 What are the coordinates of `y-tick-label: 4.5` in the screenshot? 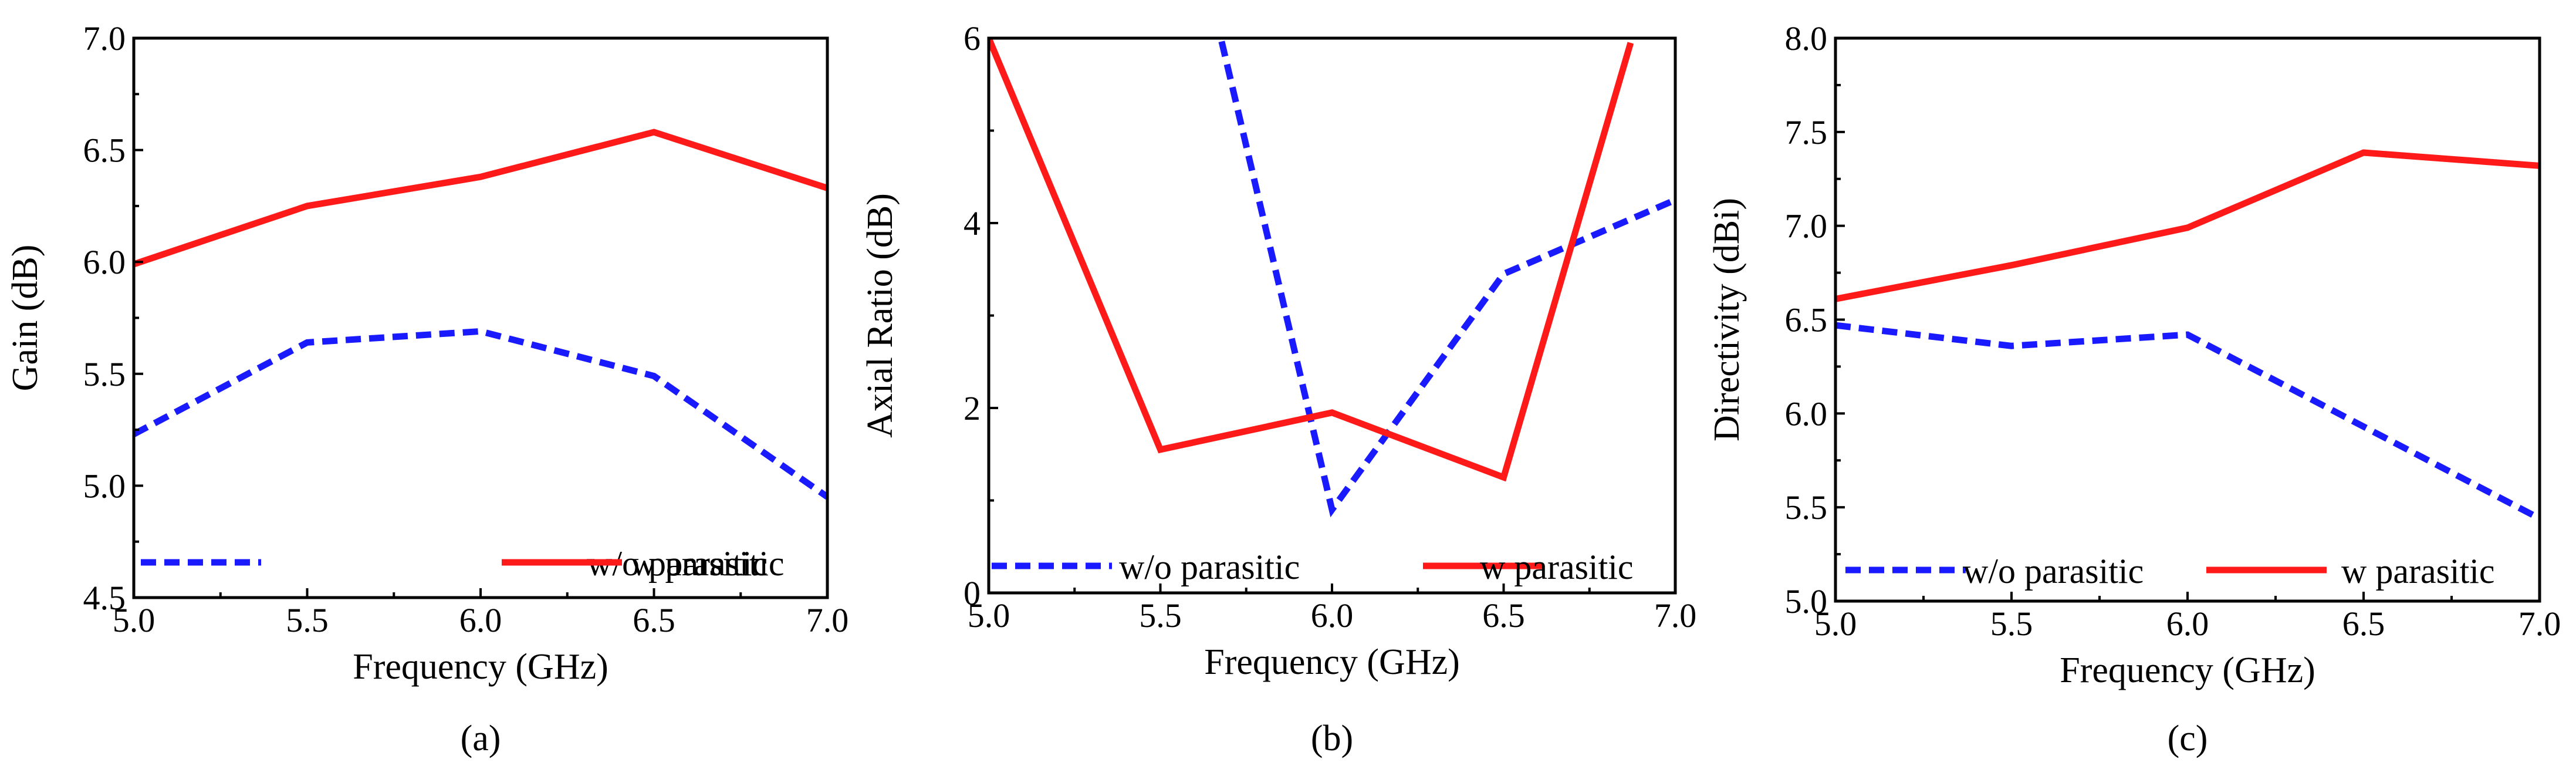 It's located at (104, 598).